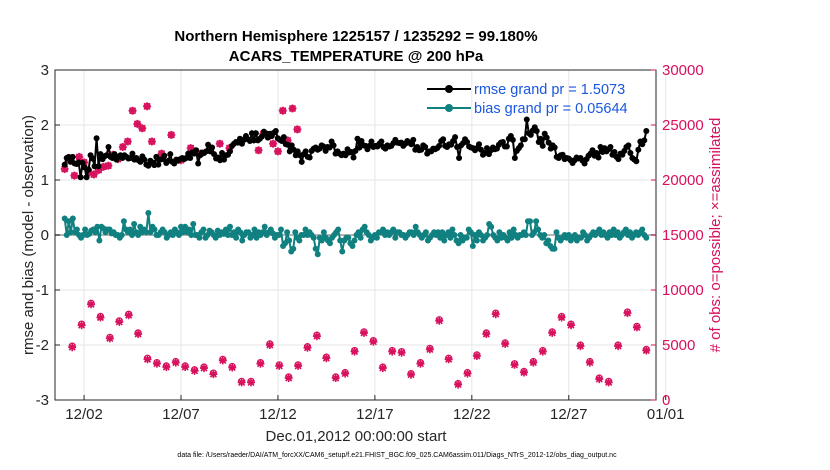 This screenshot has height=470, width=830. Describe the element at coordinates (666, 414) in the screenshot. I see `x-tick-label: 01/01` at that location.